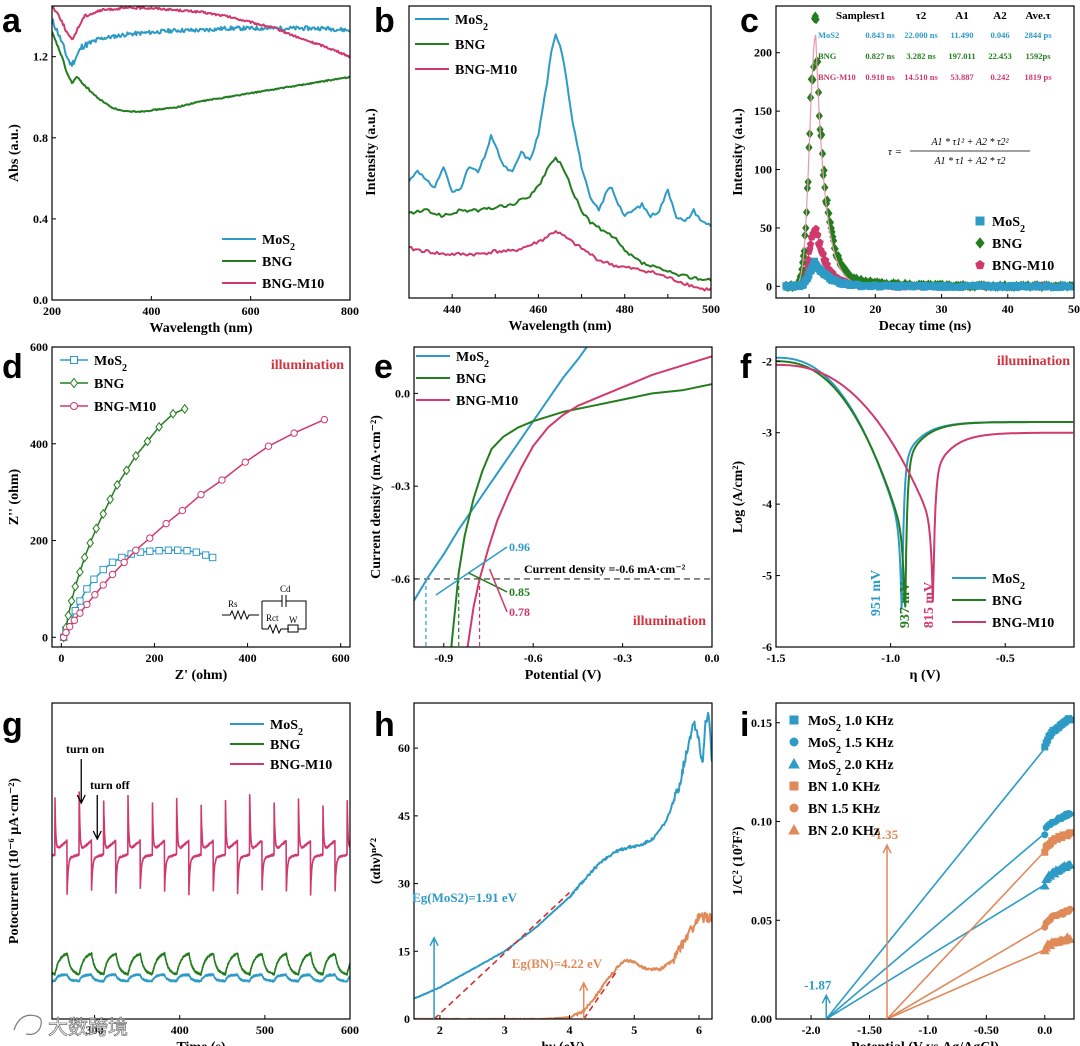  What do you see at coordinates (999, 77) in the screenshot?
I see `table-cell: 0.242` at bounding box center [999, 77].